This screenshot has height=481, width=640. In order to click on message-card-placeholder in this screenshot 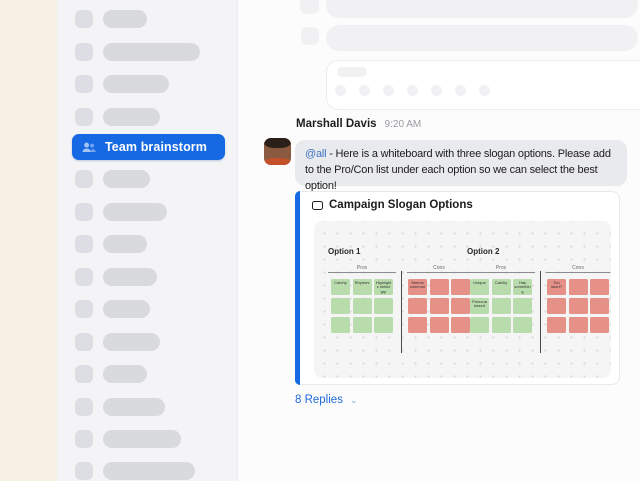, I will do `click(483, 85)`.